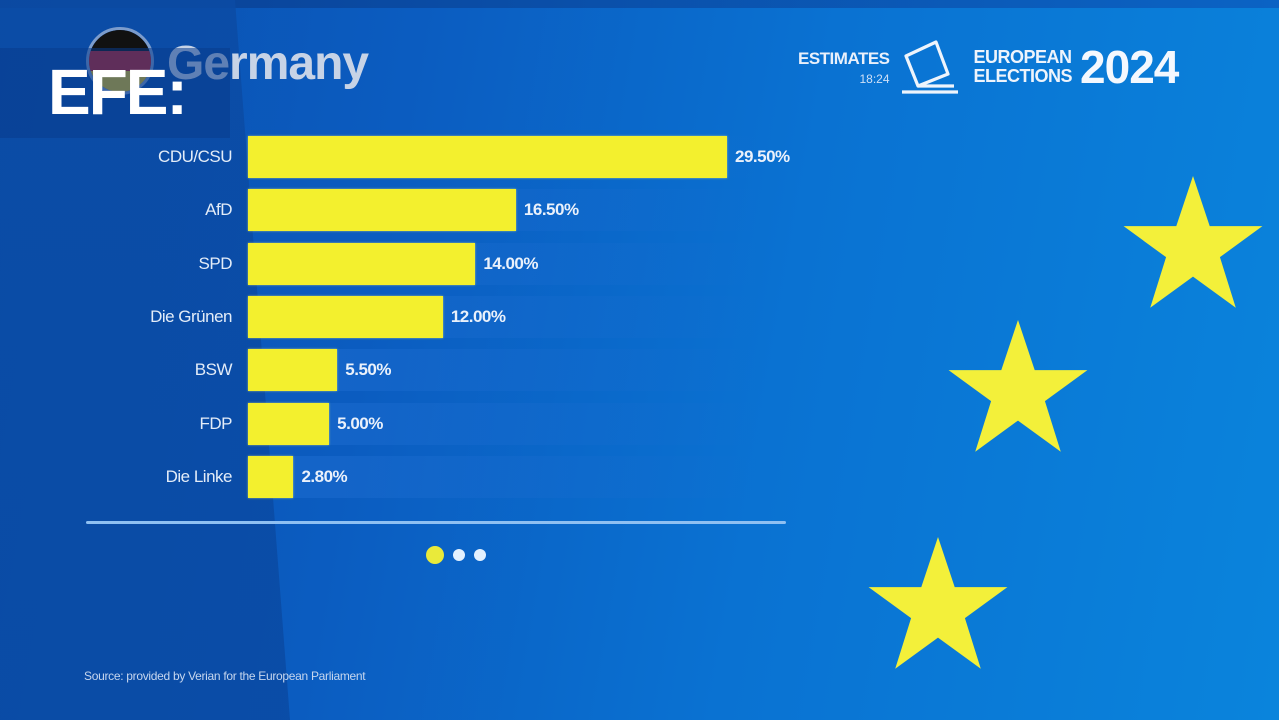 The height and width of the screenshot is (720, 1279). Describe the element at coordinates (1023, 57) in the screenshot. I see `election-title-line1: EUROPEAN` at that location.